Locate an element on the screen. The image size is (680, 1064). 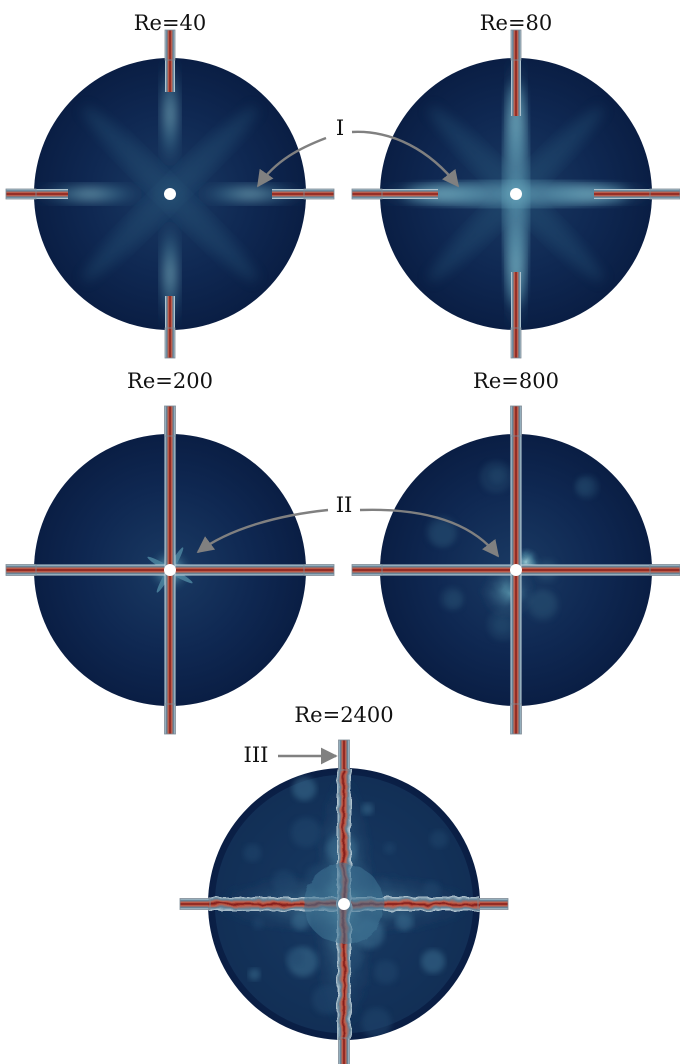
panel-title: Re=200 is located at coordinates (170, 381).